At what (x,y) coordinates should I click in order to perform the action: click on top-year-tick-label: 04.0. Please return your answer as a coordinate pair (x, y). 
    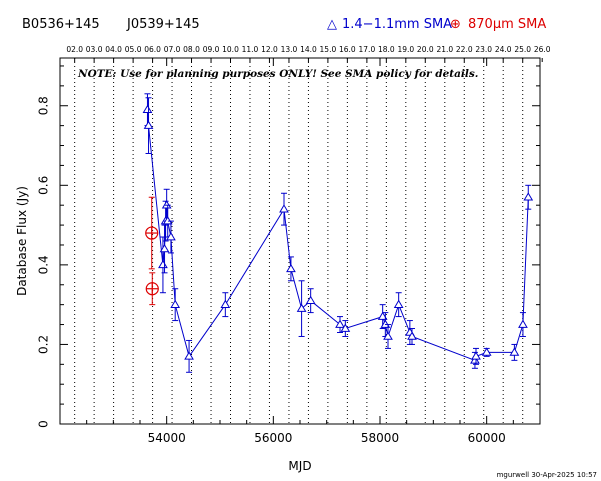
    Looking at the image, I should click on (113, 49).